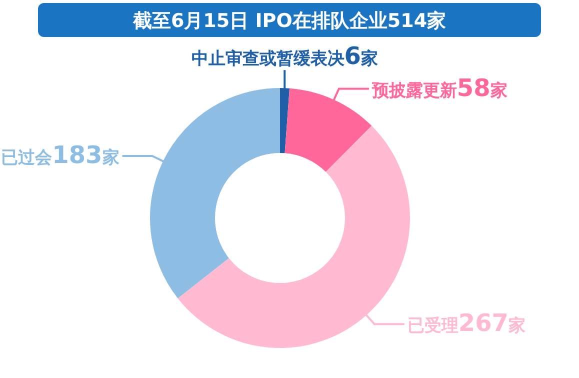  What do you see at coordinates (361, 56) in the screenshot?
I see `data-label: 6家` at bounding box center [361, 56].